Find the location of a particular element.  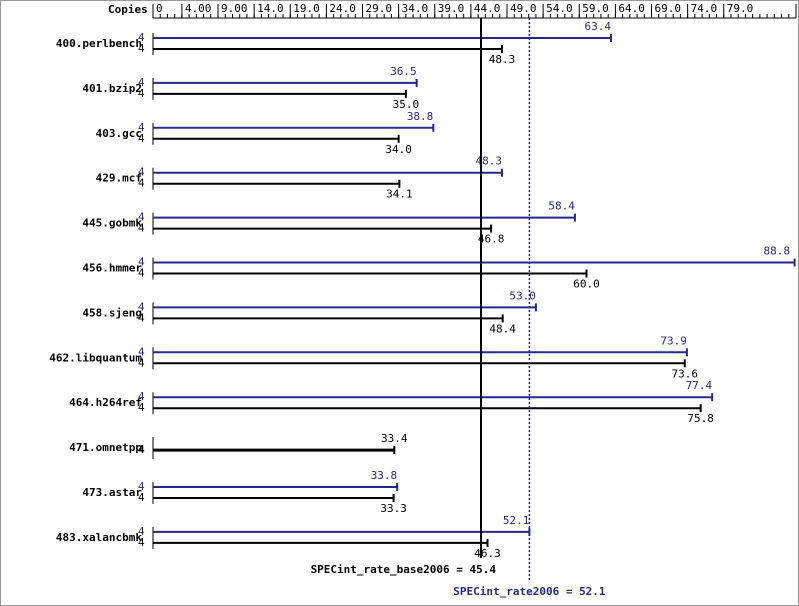

reference-label: SPECint_rate2006 = 52.1 is located at coordinates (529, 591).